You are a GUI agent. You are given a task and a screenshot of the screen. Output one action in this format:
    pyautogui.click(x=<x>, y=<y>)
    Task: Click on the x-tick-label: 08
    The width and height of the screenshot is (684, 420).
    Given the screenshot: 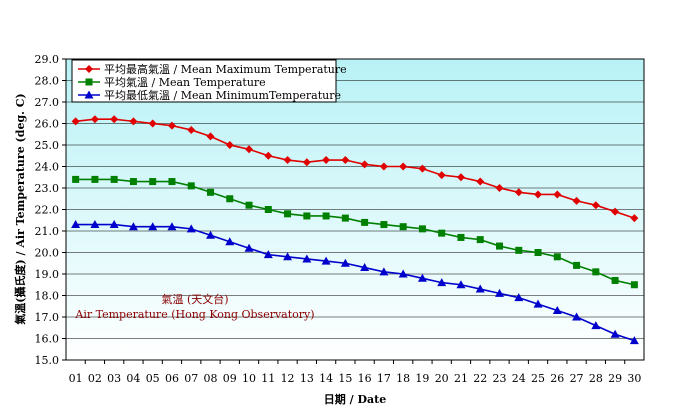 What is the action you would take?
    pyautogui.click(x=211, y=378)
    